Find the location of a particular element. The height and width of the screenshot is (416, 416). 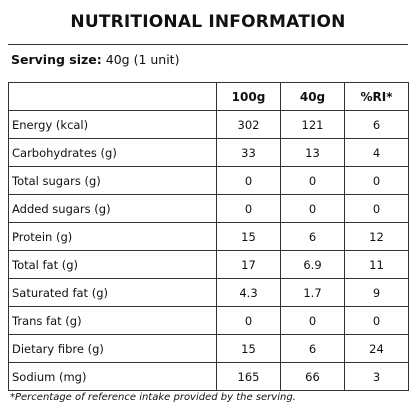

per-40g-cell: 6.9 is located at coordinates (312, 264).